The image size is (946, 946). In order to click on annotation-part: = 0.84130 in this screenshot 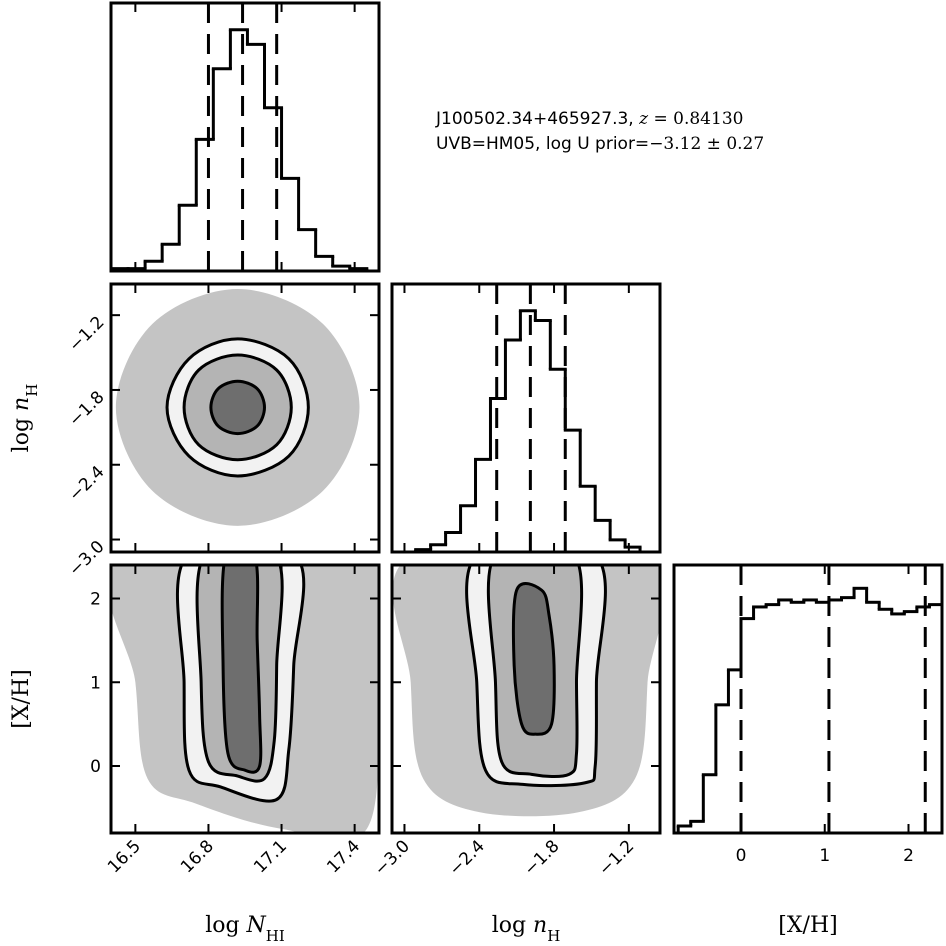, I will do `click(695, 119)`.